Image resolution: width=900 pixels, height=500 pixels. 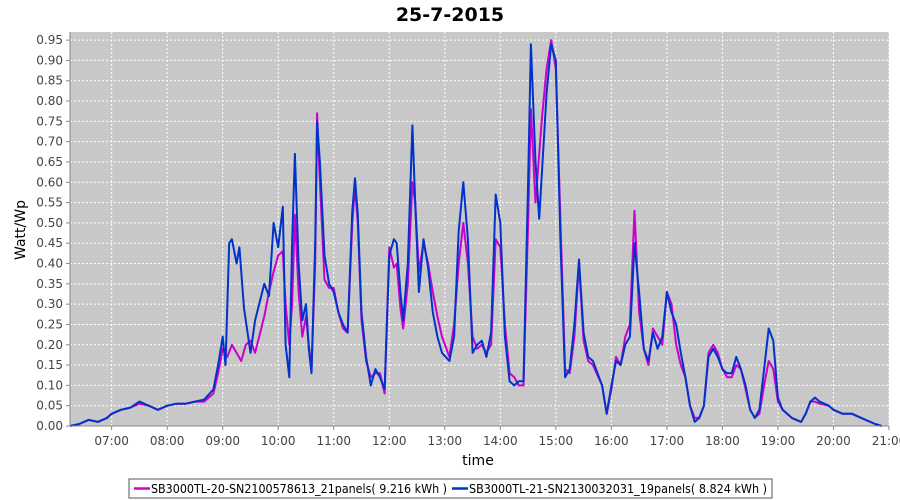 I want to click on y-tick-label: 0.45, so click(x=49, y=243).